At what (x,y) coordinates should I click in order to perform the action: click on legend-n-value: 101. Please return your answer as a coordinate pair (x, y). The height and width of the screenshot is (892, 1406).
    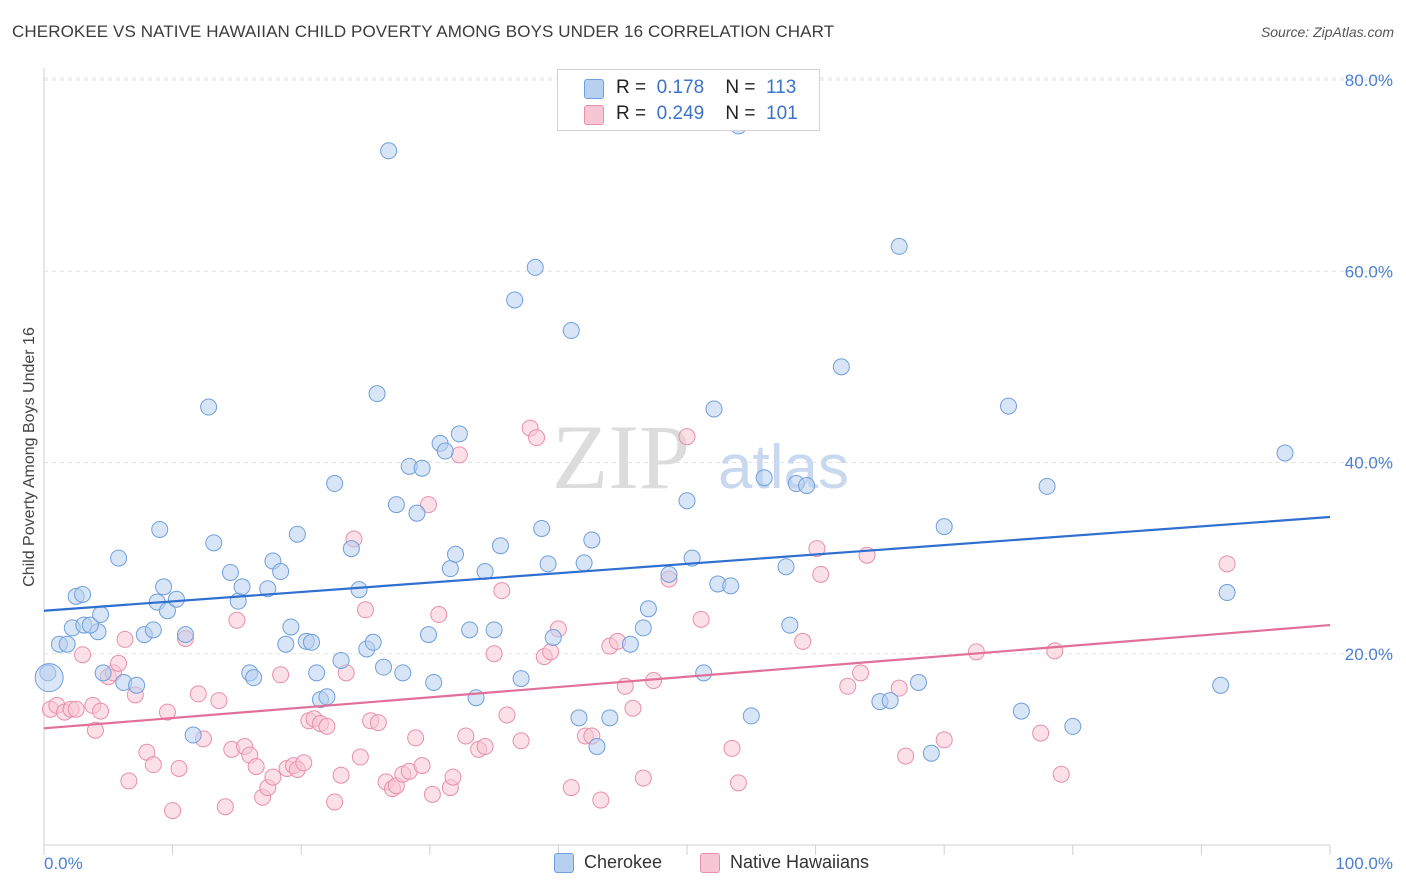
    Looking at the image, I should click on (782, 113).